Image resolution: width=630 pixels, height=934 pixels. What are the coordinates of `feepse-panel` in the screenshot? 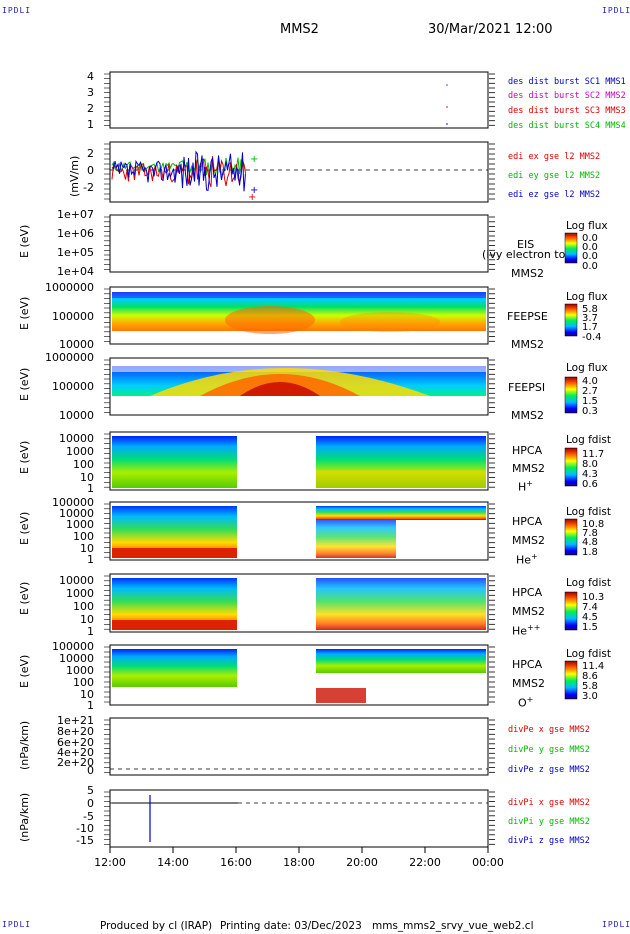 It's located at (299, 315).